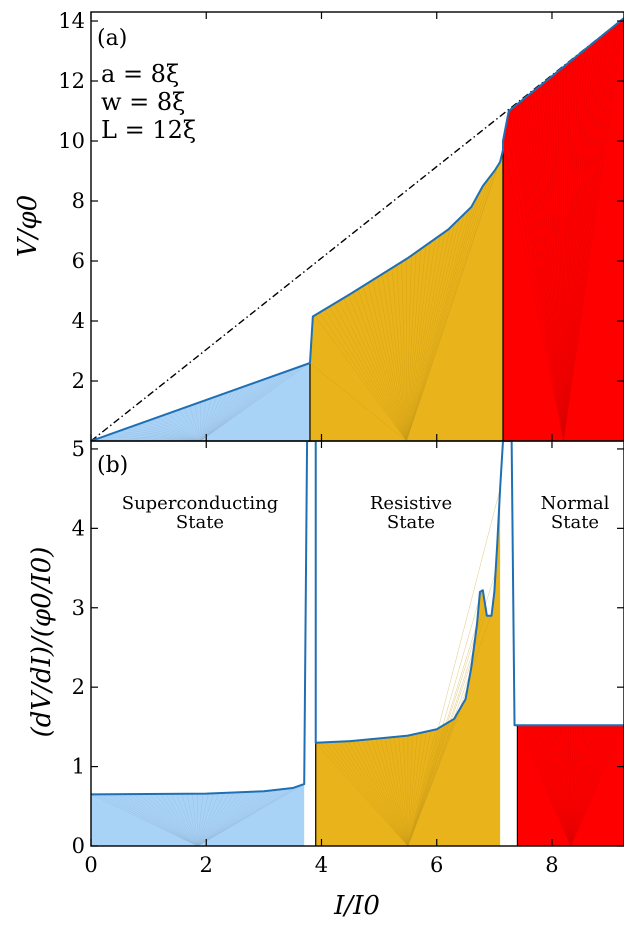 Image resolution: width=624 pixels, height=925 pixels. I want to click on y-tick-label-b-3: 3, so click(78, 608).